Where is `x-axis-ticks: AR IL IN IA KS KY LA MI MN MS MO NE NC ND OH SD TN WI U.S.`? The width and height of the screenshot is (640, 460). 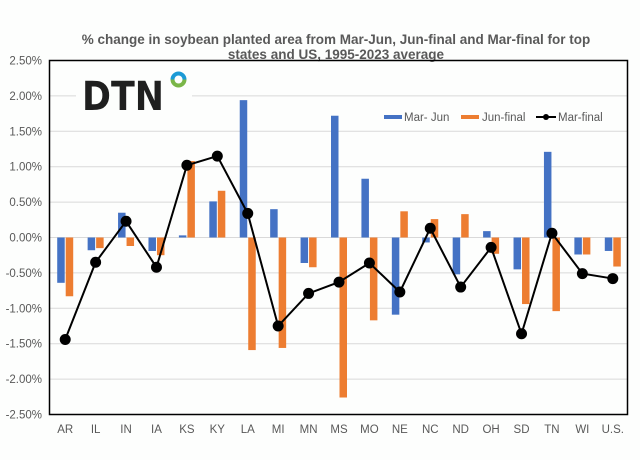
x-axis-ticks: AR IL IN IA KS KY LA MI MN MS MO NE NC ND OH SD TN WI U.S. is located at coordinates (340, 430).